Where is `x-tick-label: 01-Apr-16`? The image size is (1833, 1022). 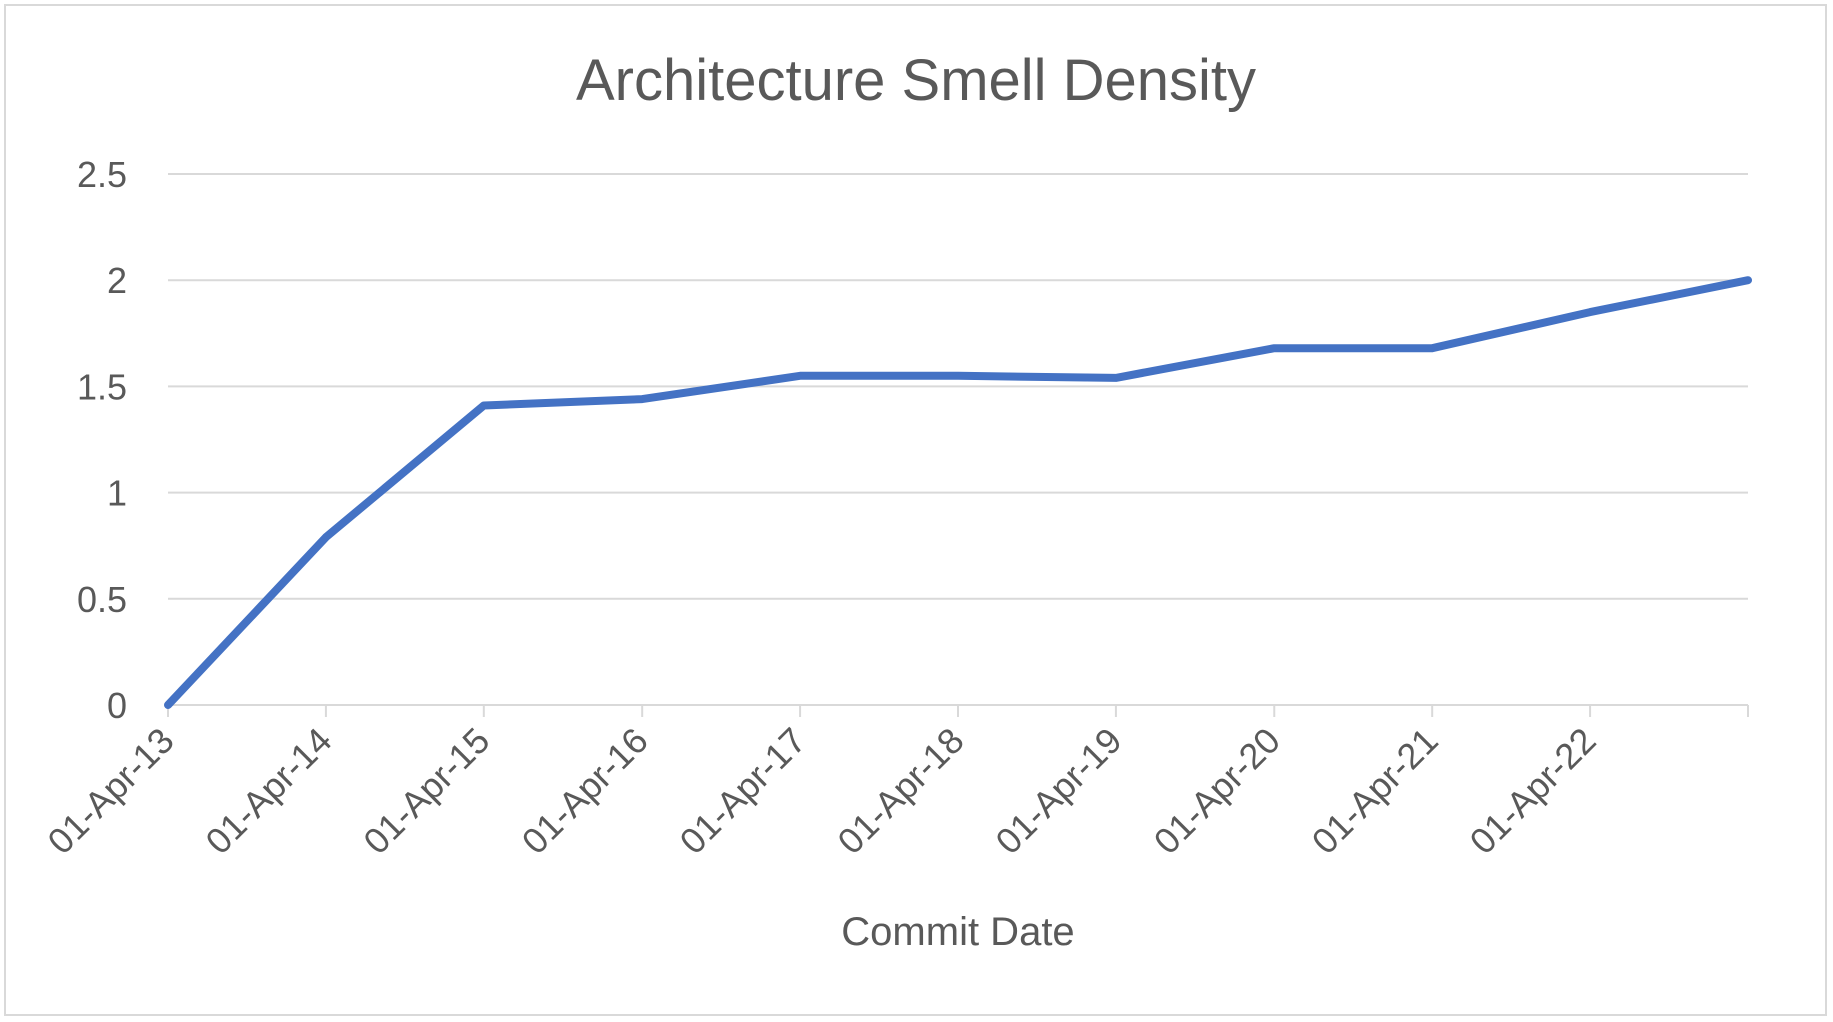
x-tick-label: 01-Apr-16 is located at coordinates (585, 791).